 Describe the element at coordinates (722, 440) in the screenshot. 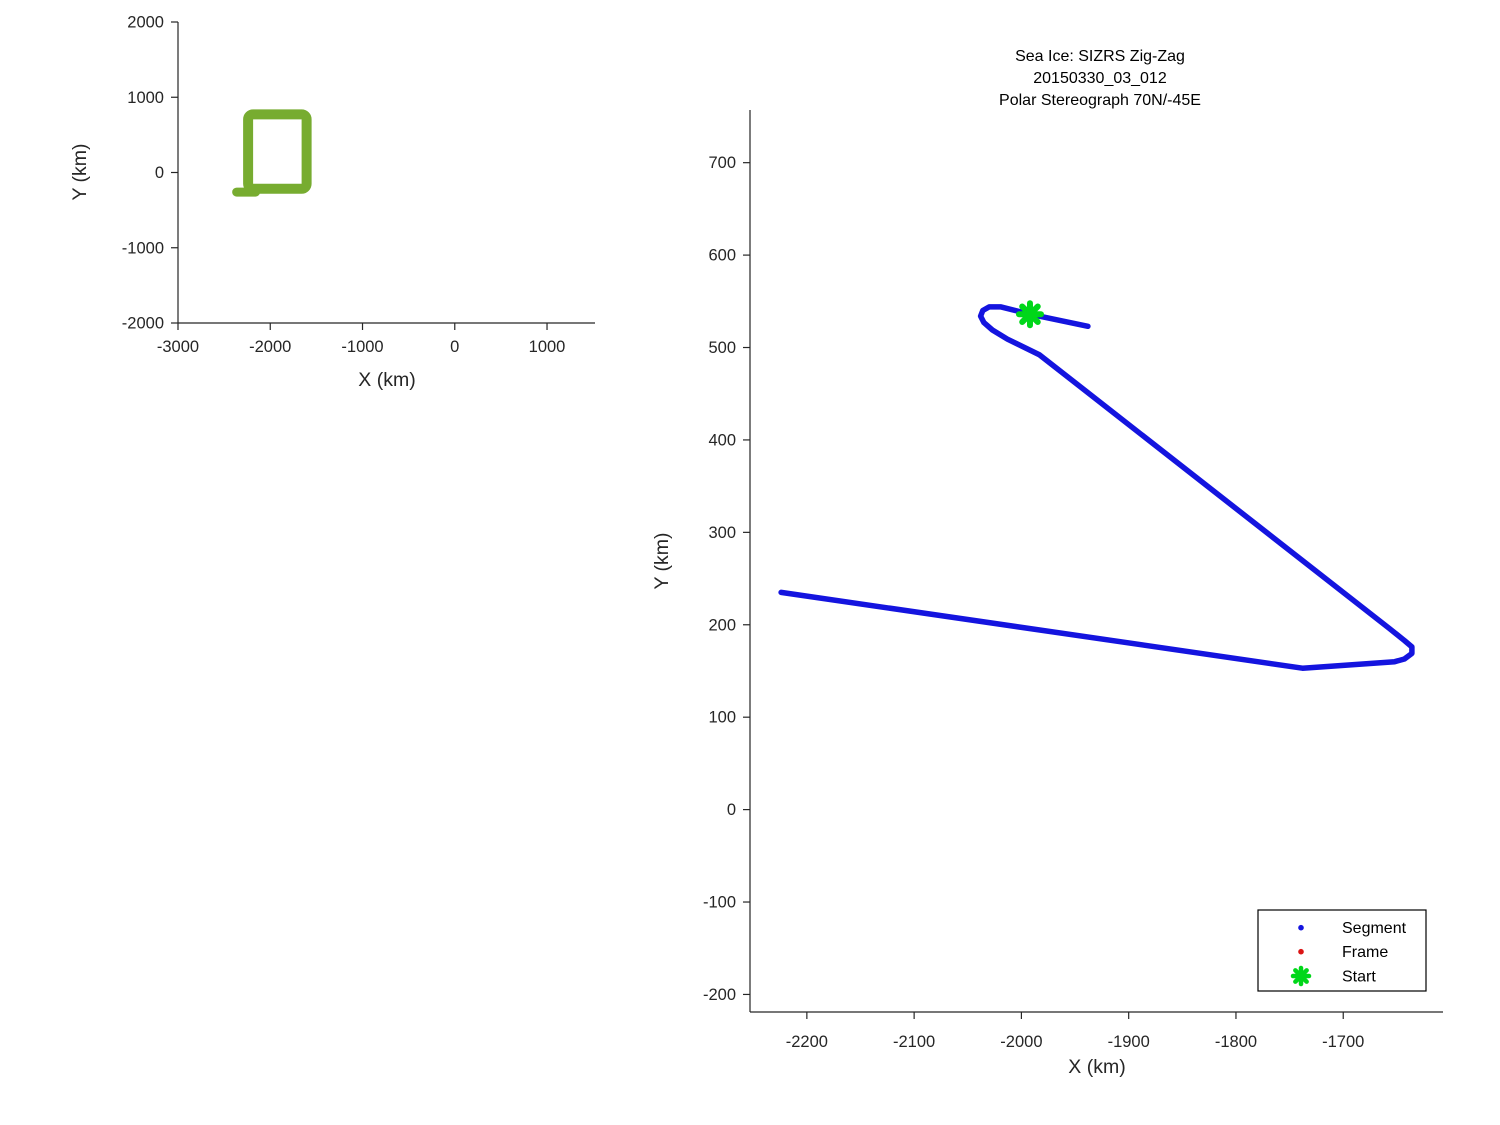

I see `y-tick-label: 400` at that location.